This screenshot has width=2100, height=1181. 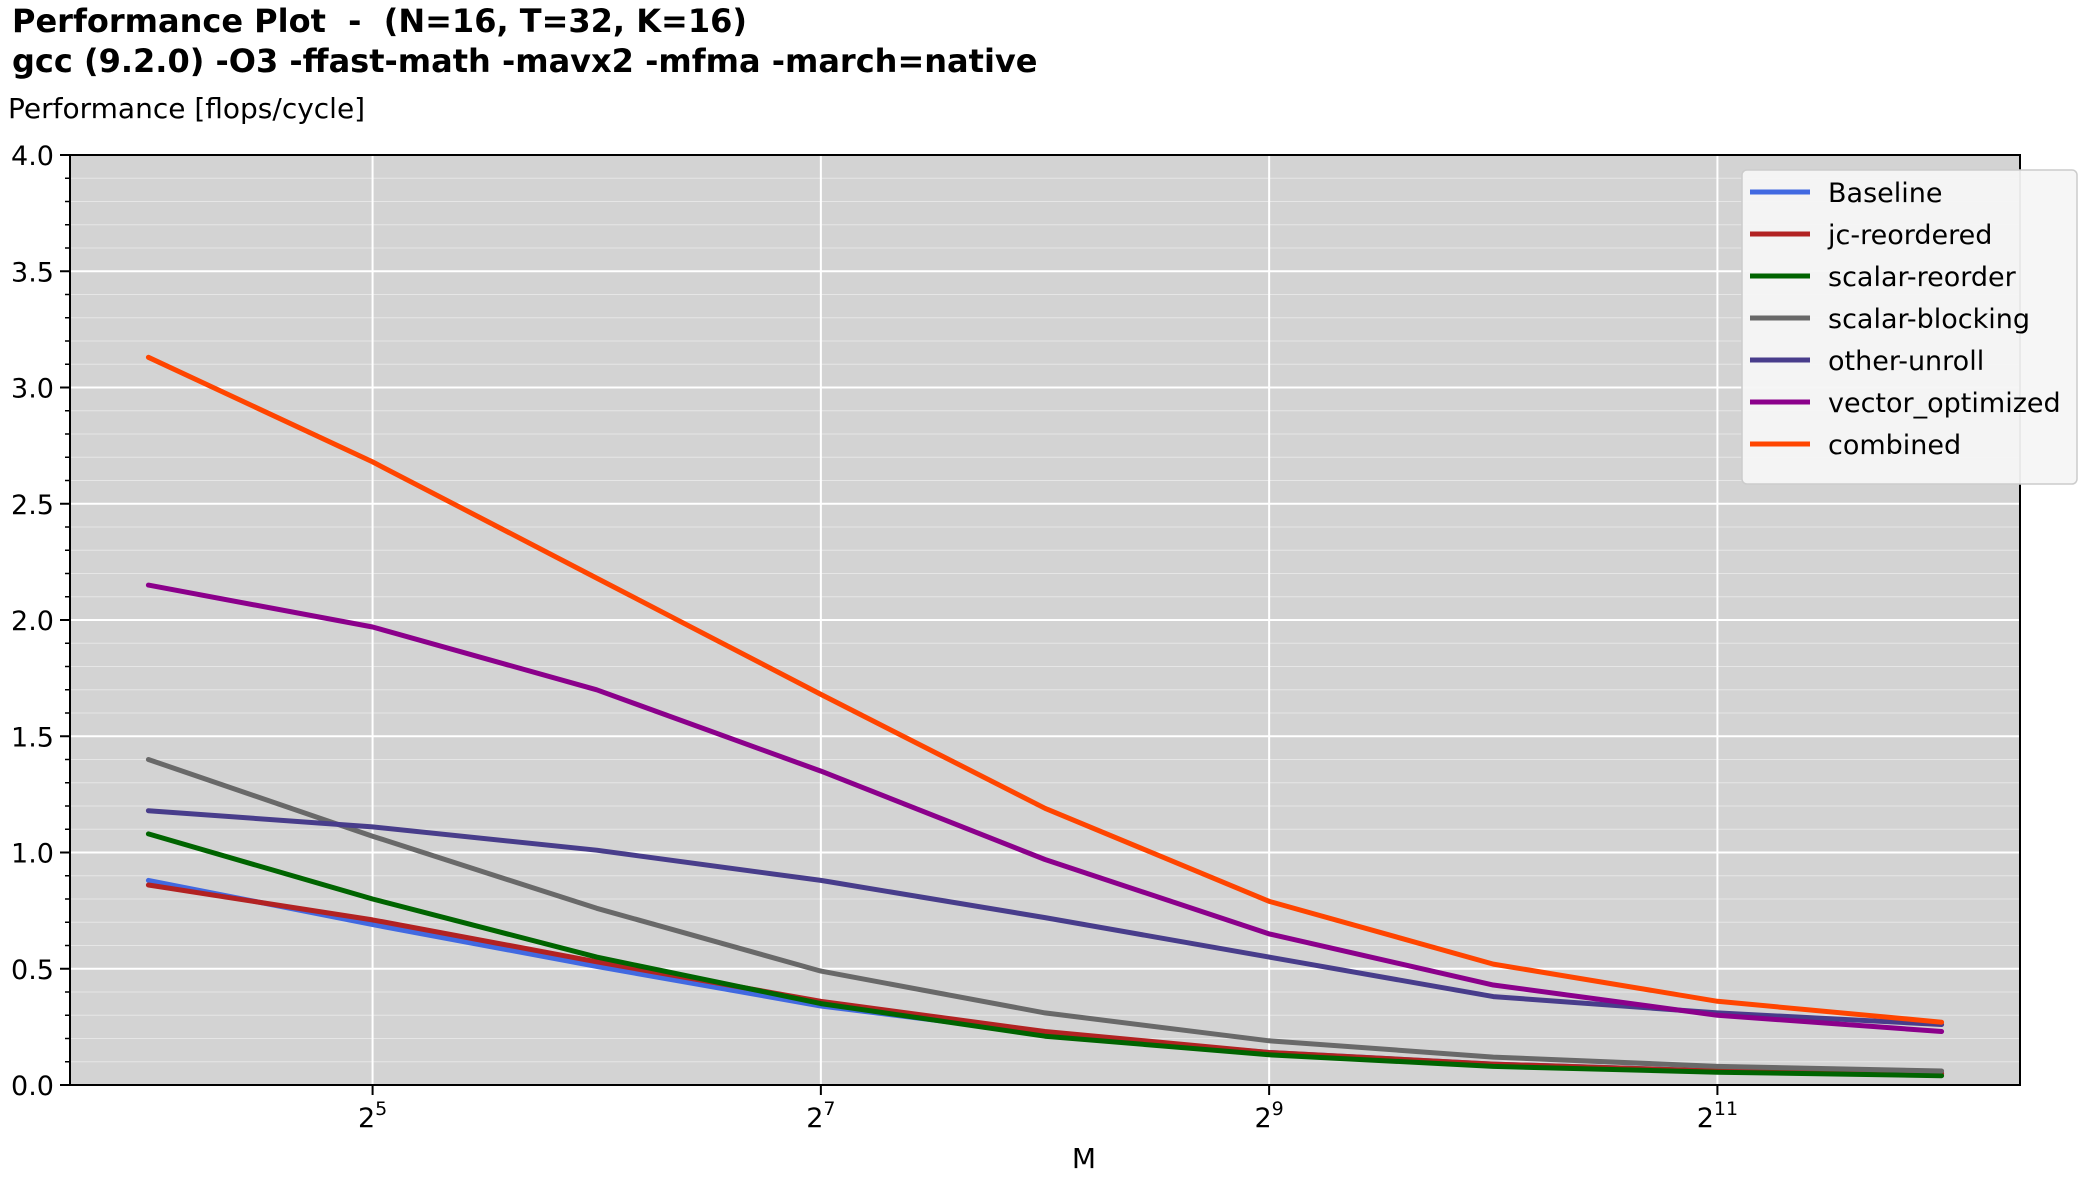 I want to click on y-tick-label: 2.0, so click(x=32, y=621).